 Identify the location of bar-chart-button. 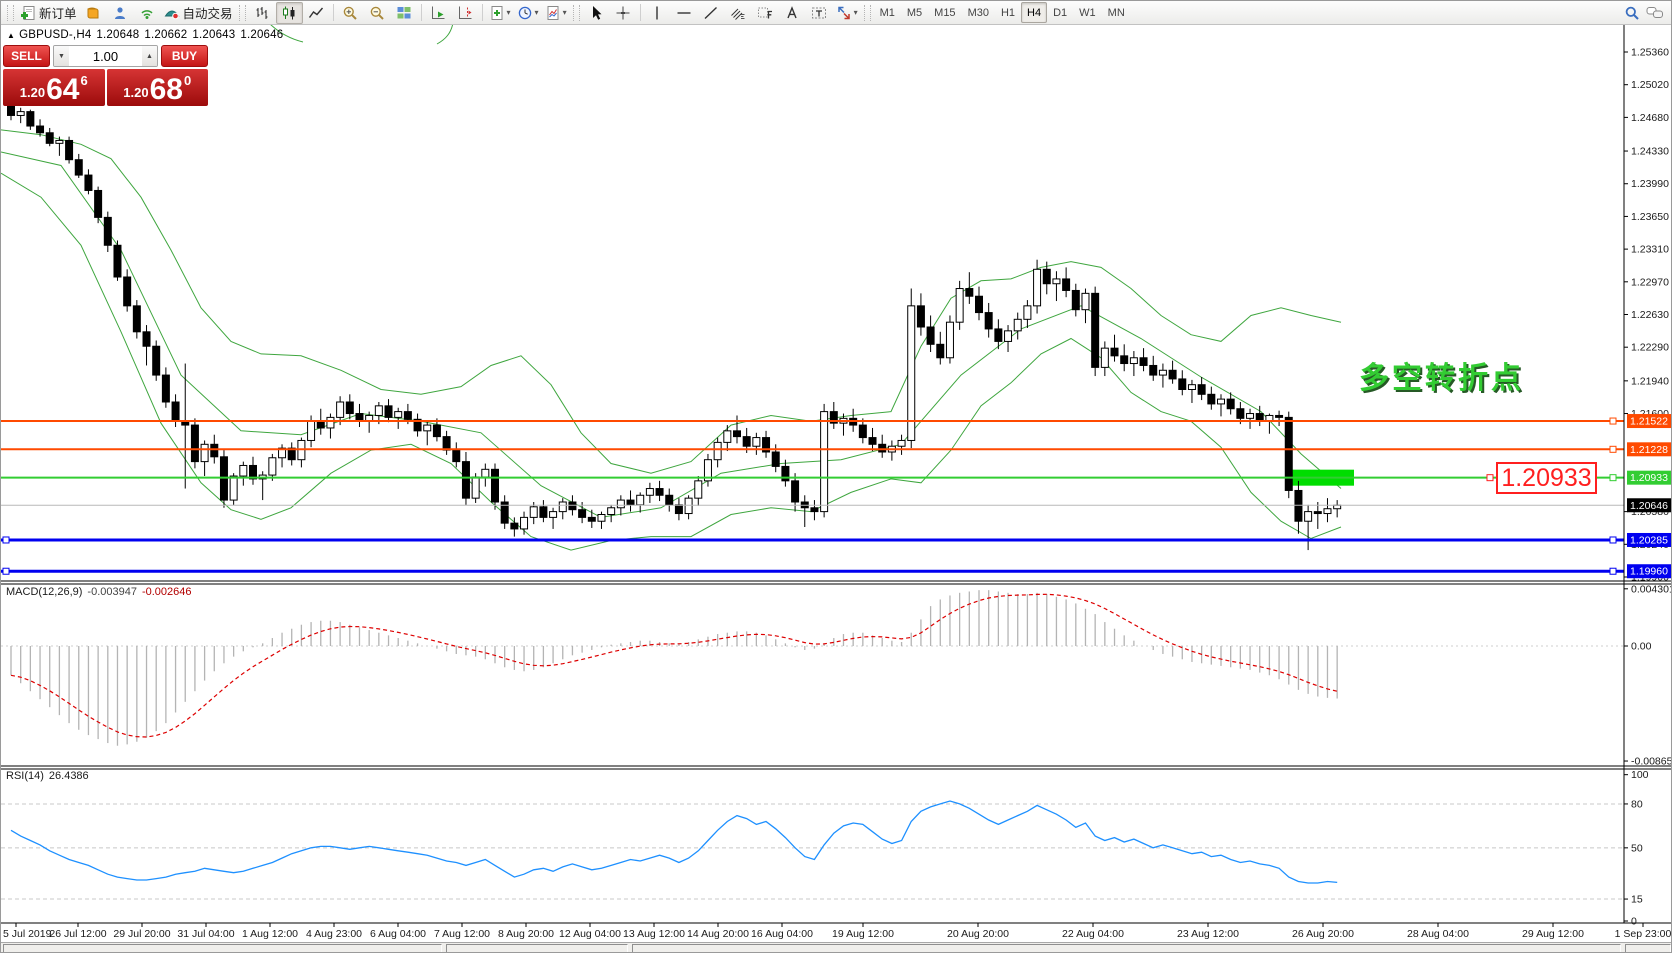
(262, 13).